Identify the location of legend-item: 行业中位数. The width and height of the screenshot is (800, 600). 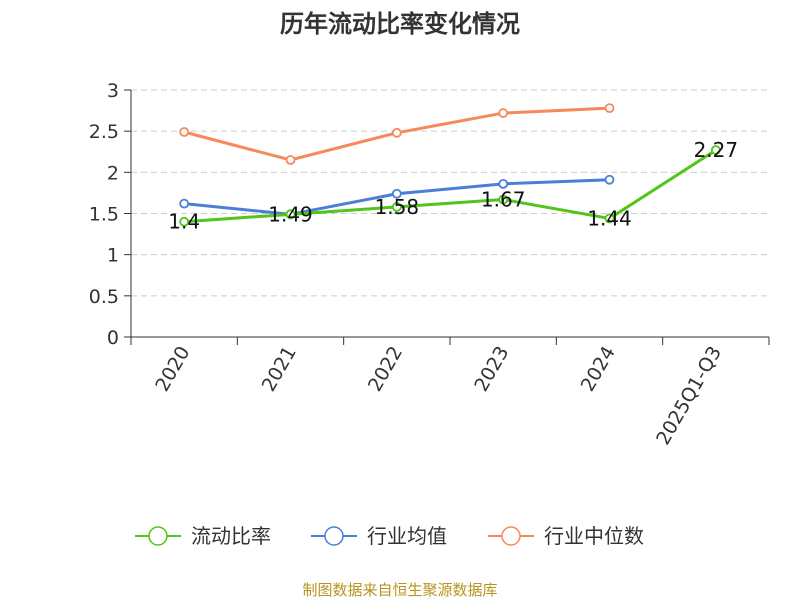
(566, 536).